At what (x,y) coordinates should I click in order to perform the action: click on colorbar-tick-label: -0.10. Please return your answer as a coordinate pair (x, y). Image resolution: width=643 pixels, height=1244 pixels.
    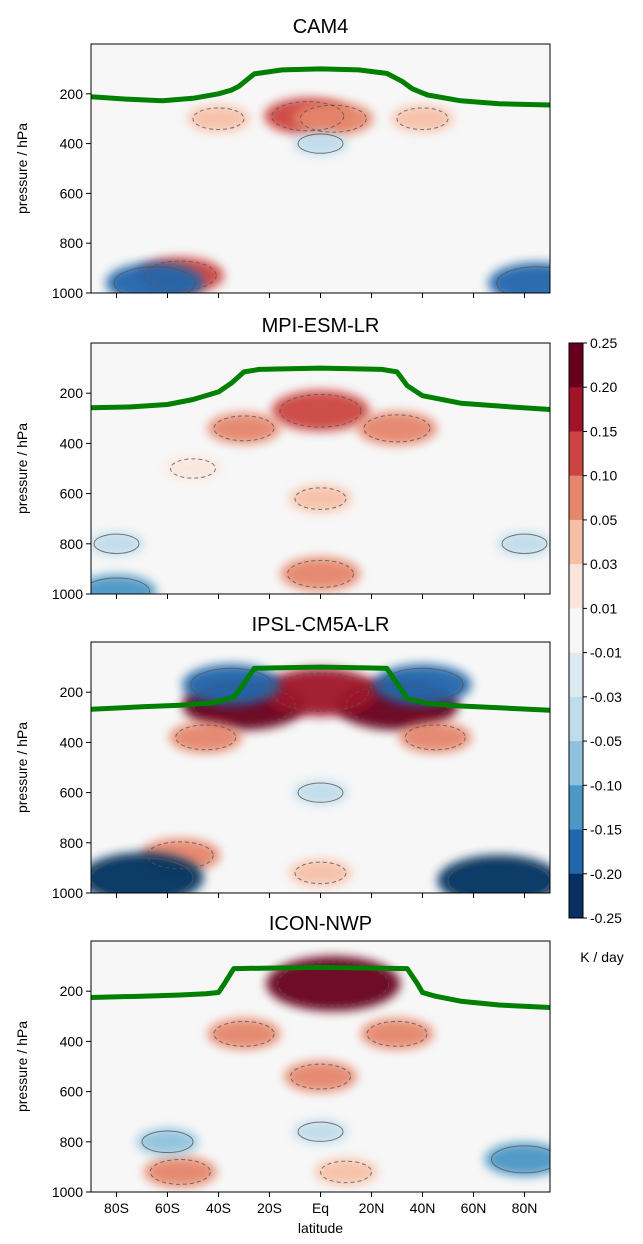
    Looking at the image, I should click on (606, 785).